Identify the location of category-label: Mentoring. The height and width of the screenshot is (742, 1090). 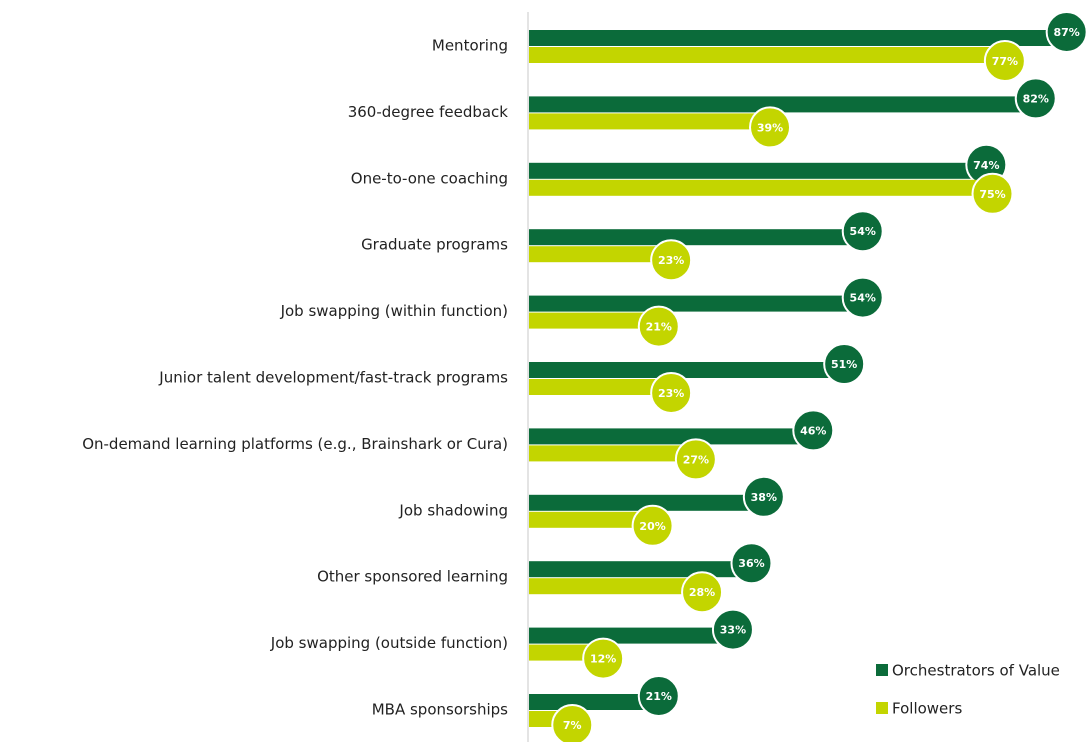
(470, 46).